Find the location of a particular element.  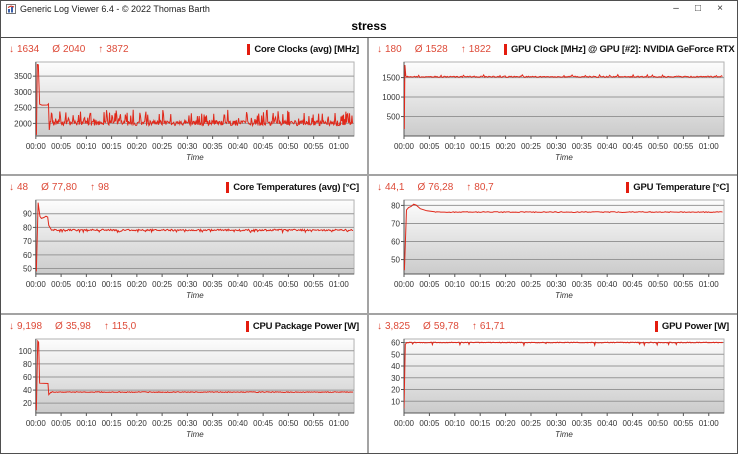

svg-text: 50 is located at coordinates (395, 260).